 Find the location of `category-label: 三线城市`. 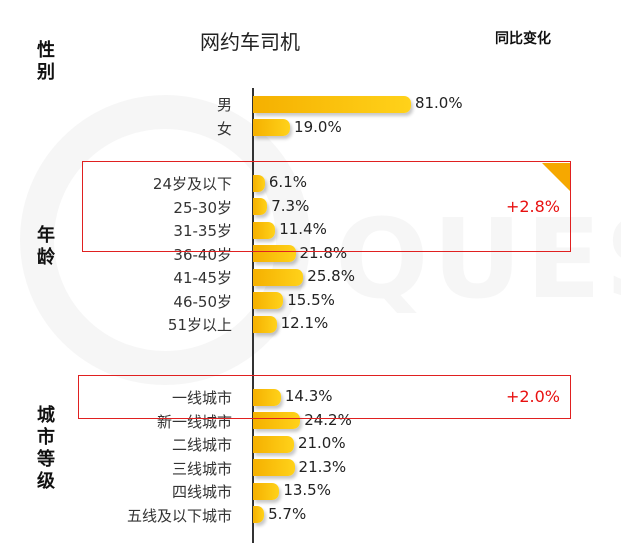

category-label: 三线城市 is located at coordinates (201, 468).